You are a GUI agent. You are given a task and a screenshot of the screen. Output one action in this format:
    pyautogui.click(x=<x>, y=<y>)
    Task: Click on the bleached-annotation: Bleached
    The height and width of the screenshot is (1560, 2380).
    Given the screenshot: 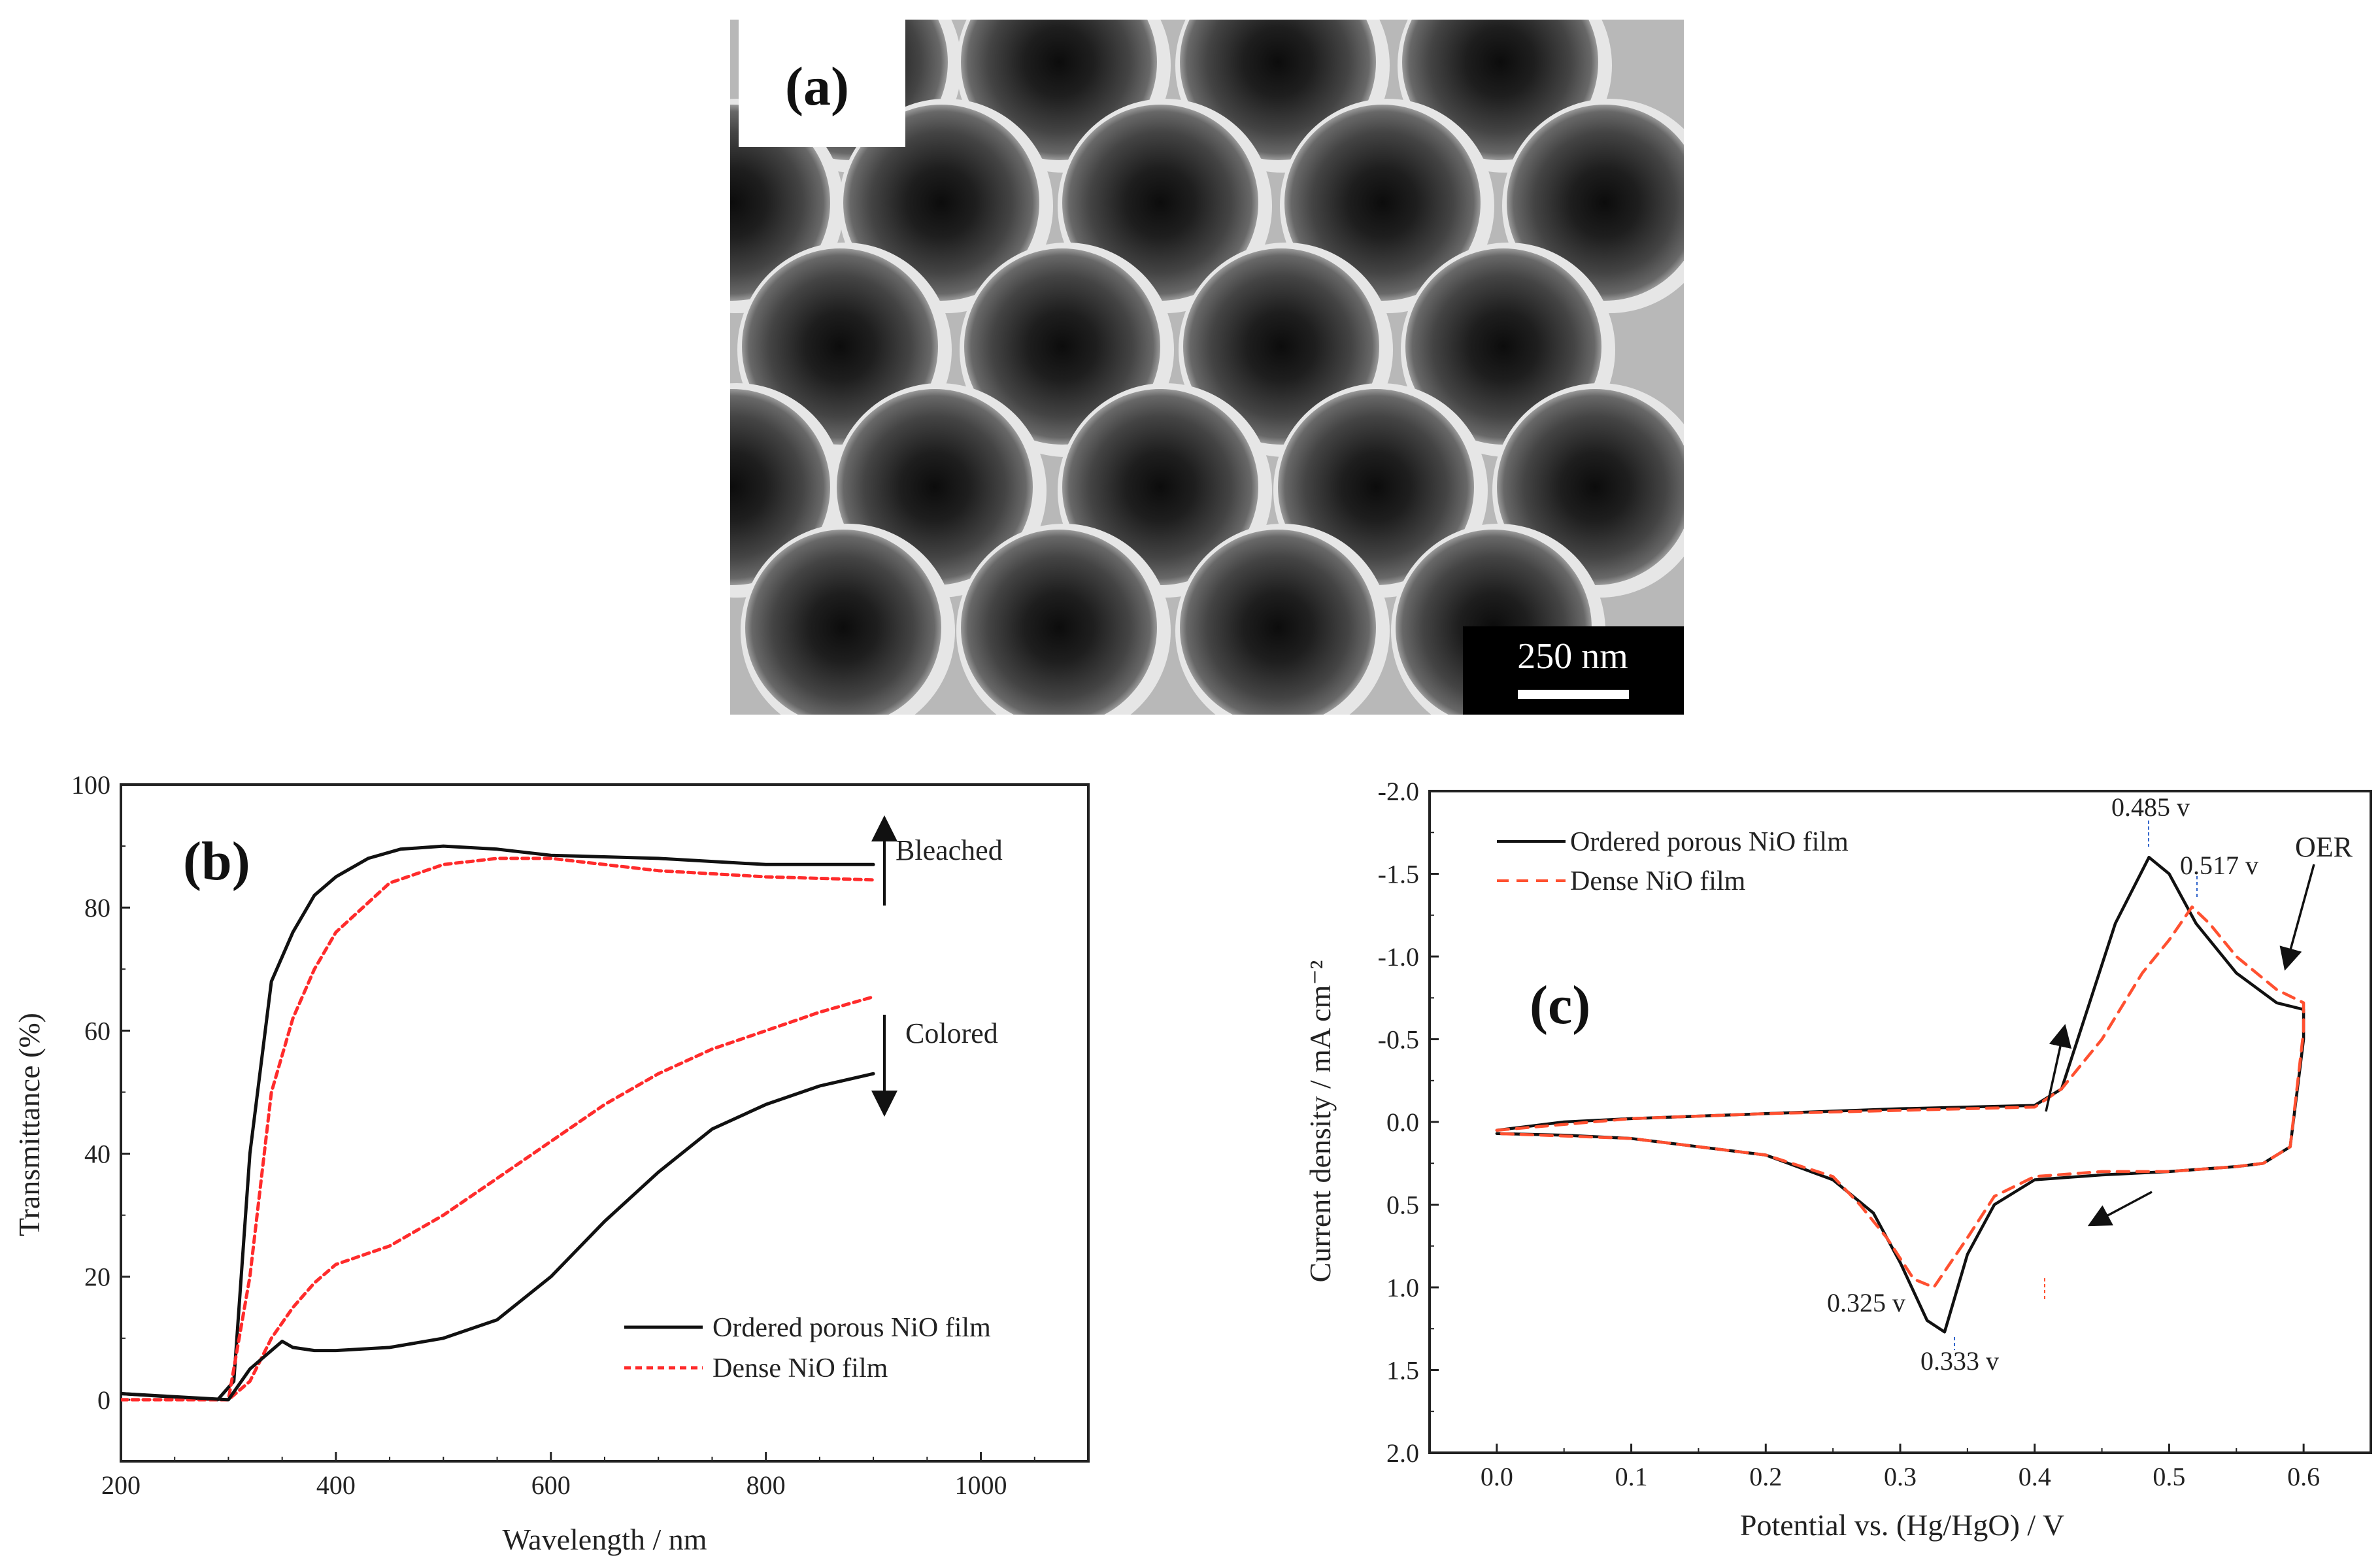 What is the action you would take?
    pyautogui.click(x=950, y=850)
    